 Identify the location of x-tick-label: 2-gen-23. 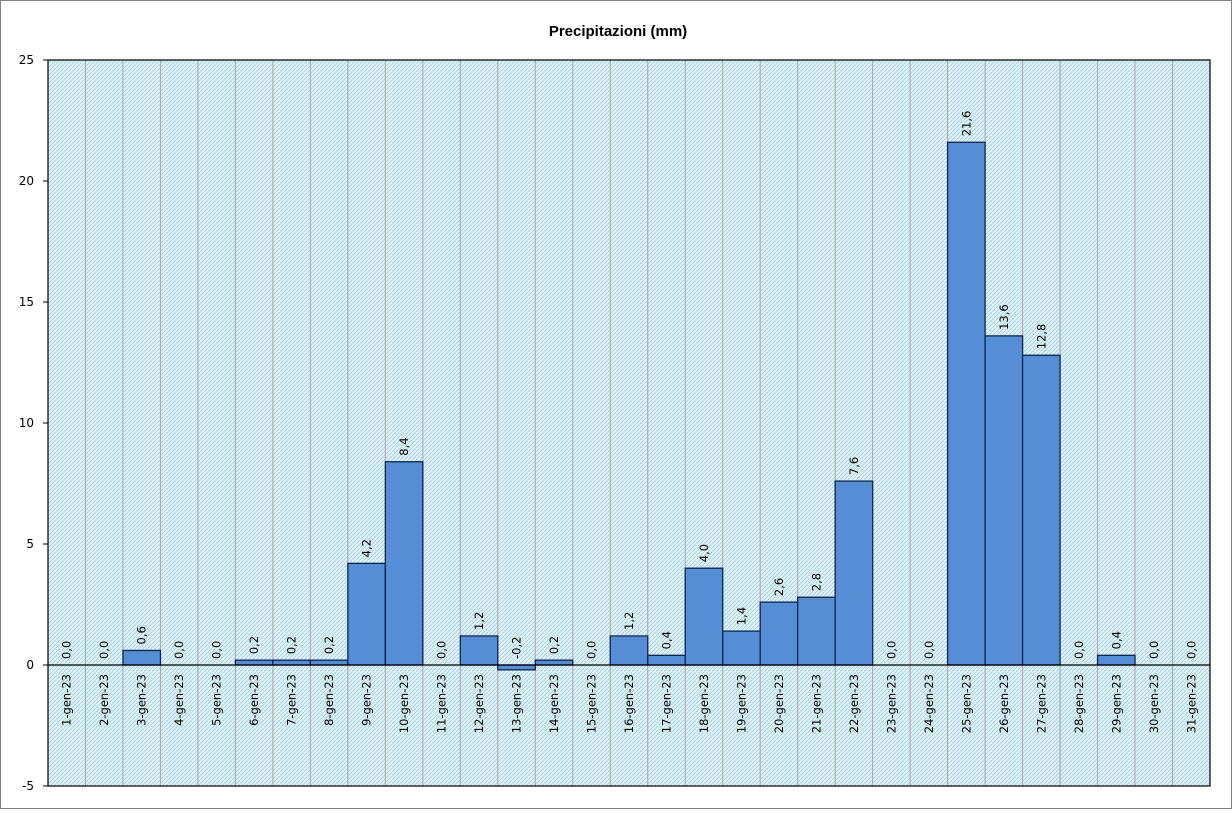
(104, 700).